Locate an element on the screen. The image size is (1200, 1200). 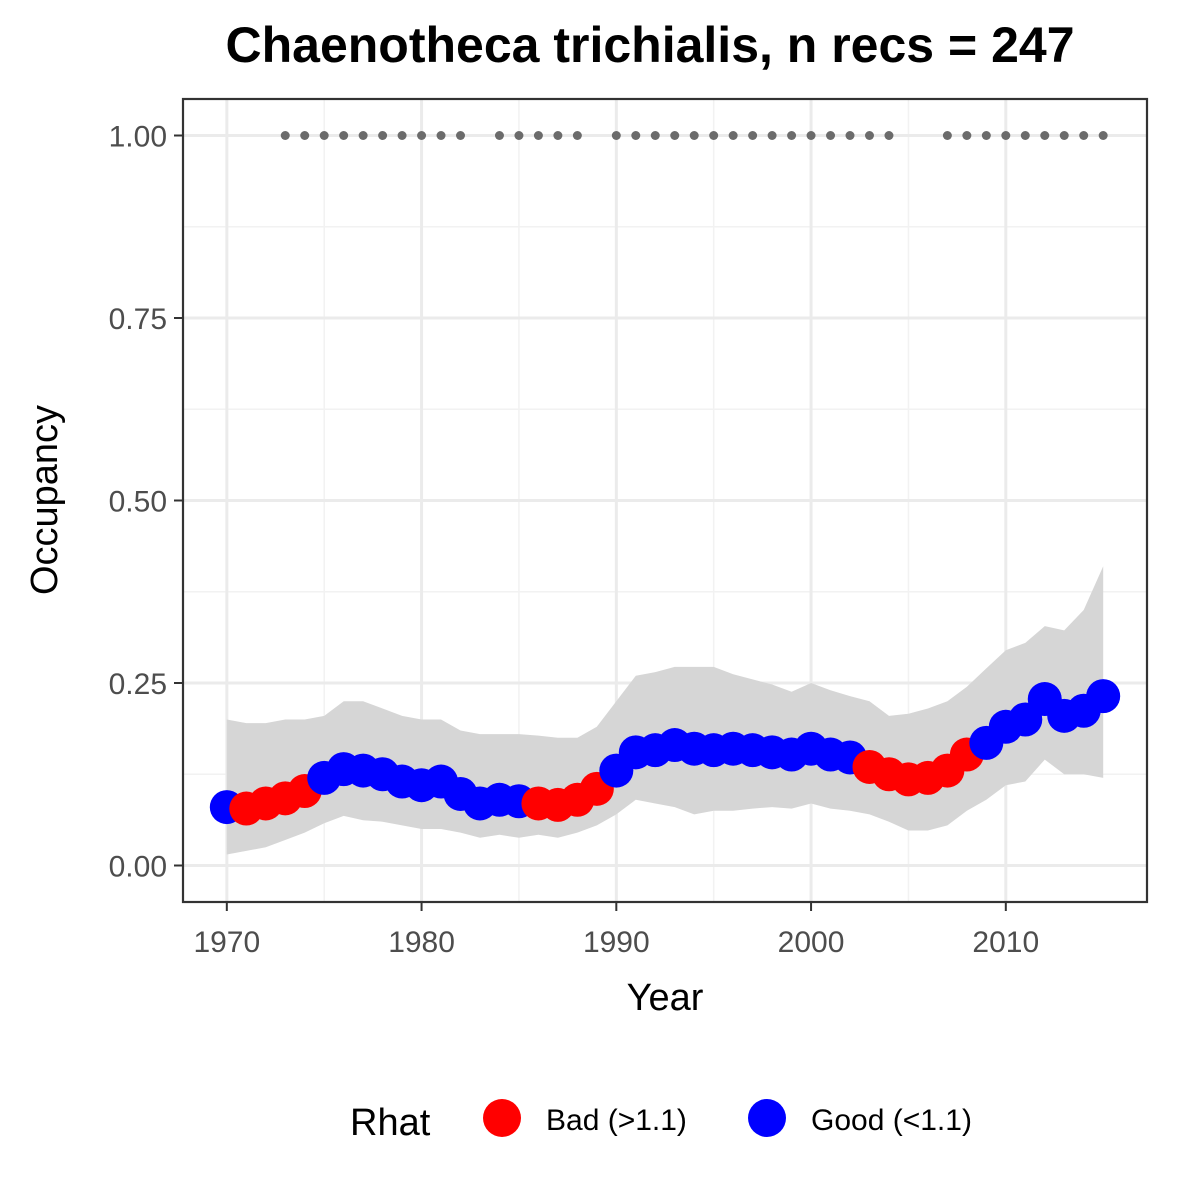
x-tick-label: 1980 is located at coordinates (421, 942).